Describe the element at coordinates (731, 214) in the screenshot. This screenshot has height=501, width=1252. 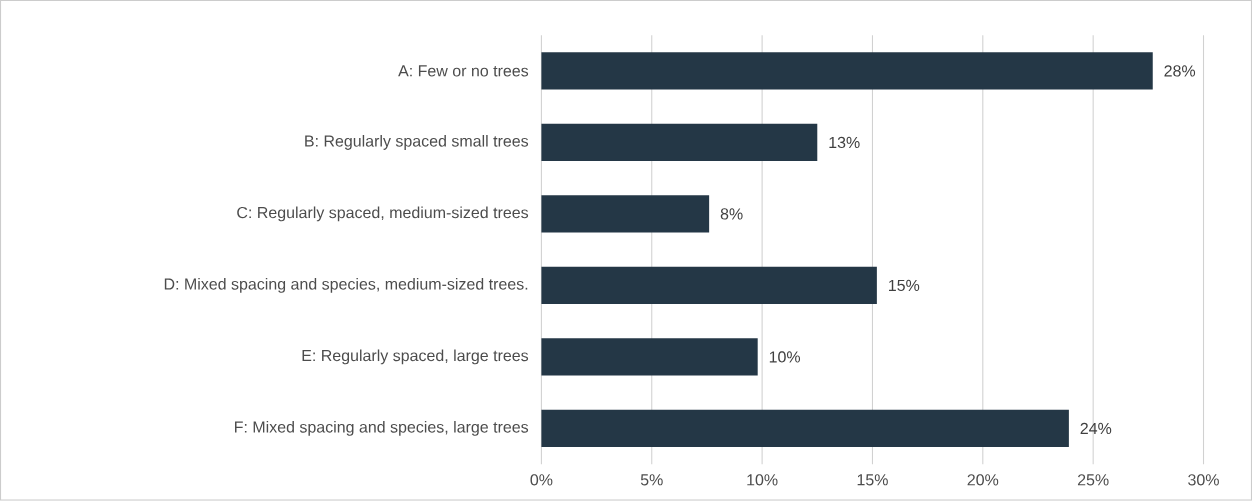
I see `data-label: 8%` at that location.